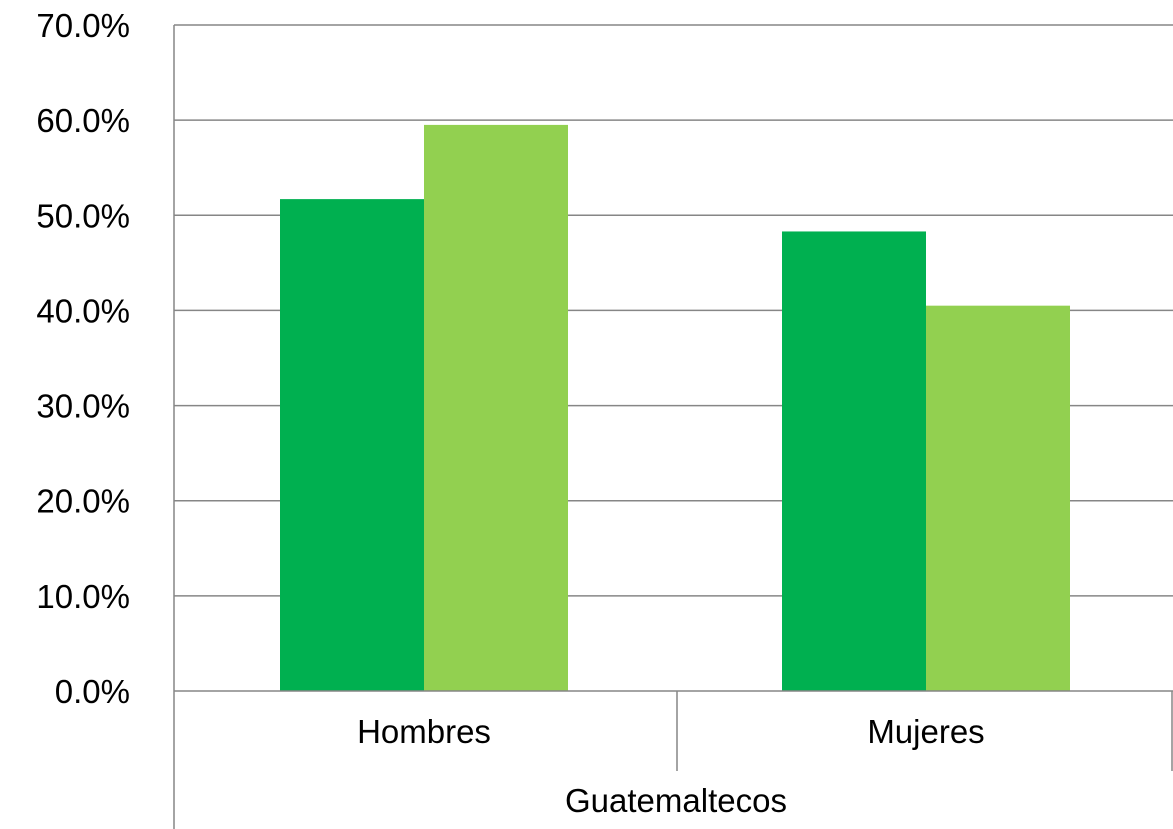  Describe the element at coordinates (676, 800) in the screenshot. I see `group-label: Guatemaltecos` at that location.